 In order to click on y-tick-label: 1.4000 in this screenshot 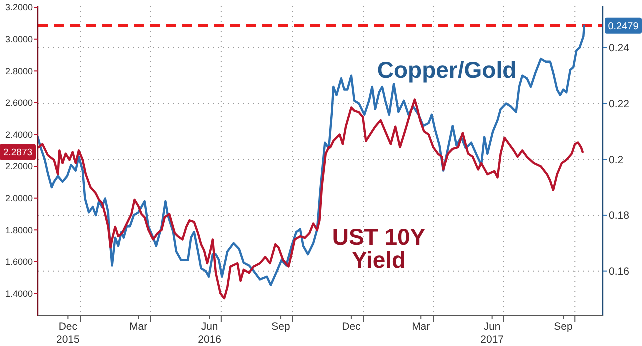, I will do `click(19, 293)`.